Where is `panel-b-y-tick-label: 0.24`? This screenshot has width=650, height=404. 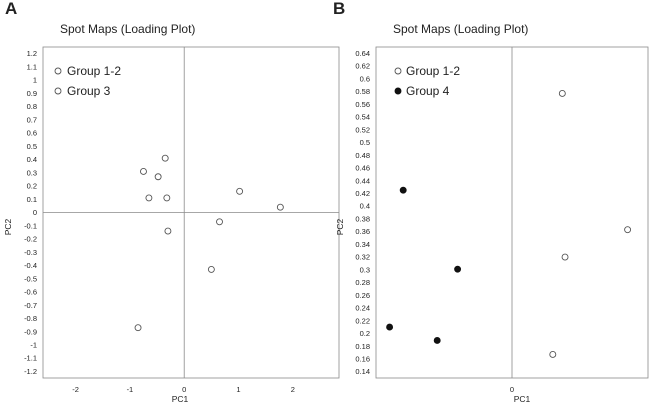
panel-b-y-tick-label: 0.24 is located at coordinates (362, 308).